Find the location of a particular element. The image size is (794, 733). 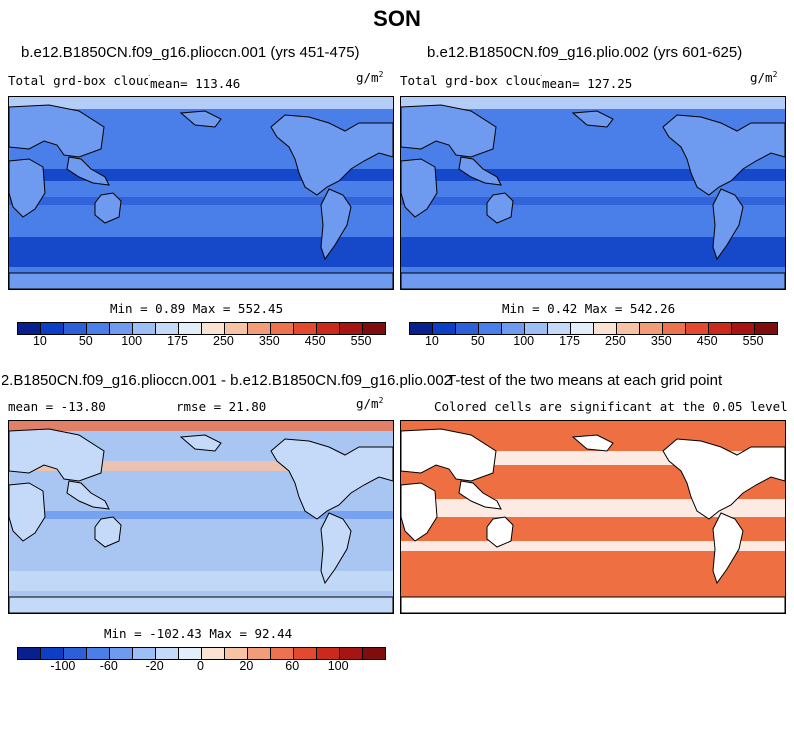

panel4-map is located at coordinates (593, 517).